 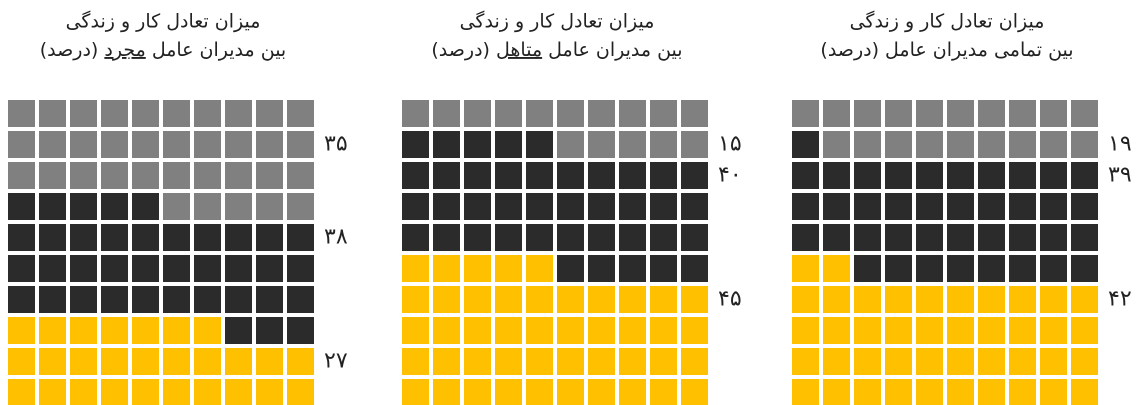 I want to click on value-label: ۱۹, so click(x=1120, y=144).